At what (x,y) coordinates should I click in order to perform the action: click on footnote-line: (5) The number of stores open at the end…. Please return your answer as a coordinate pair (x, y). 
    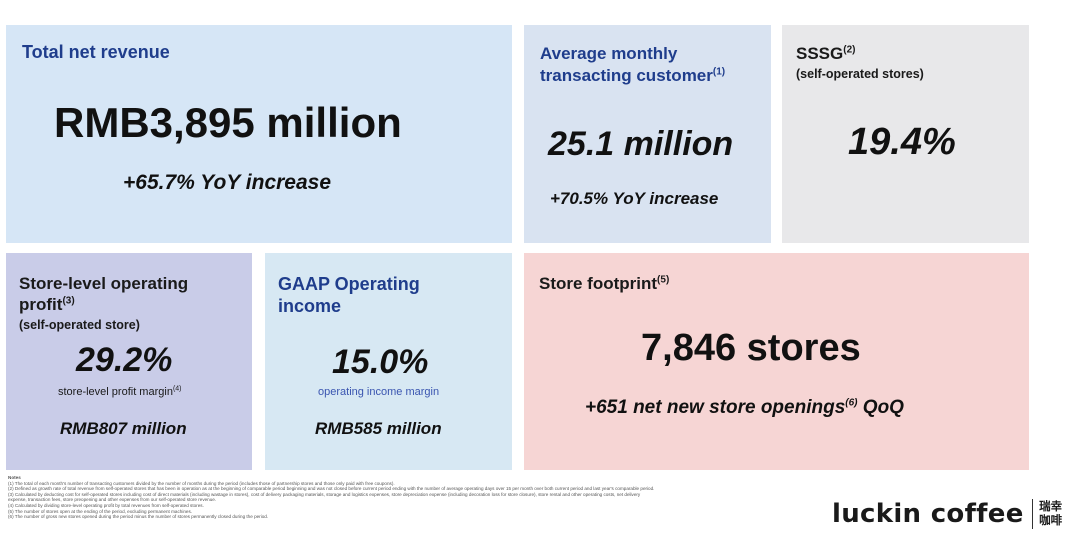
    Looking at the image, I should click on (100, 511).